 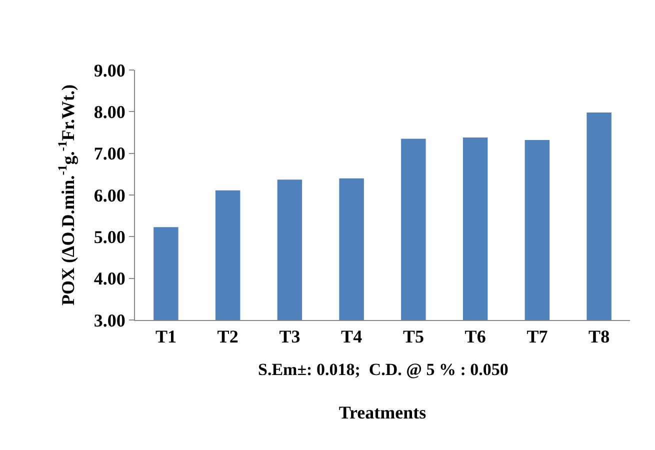 I want to click on y-tick-label: 4.00, so click(x=110, y=278).